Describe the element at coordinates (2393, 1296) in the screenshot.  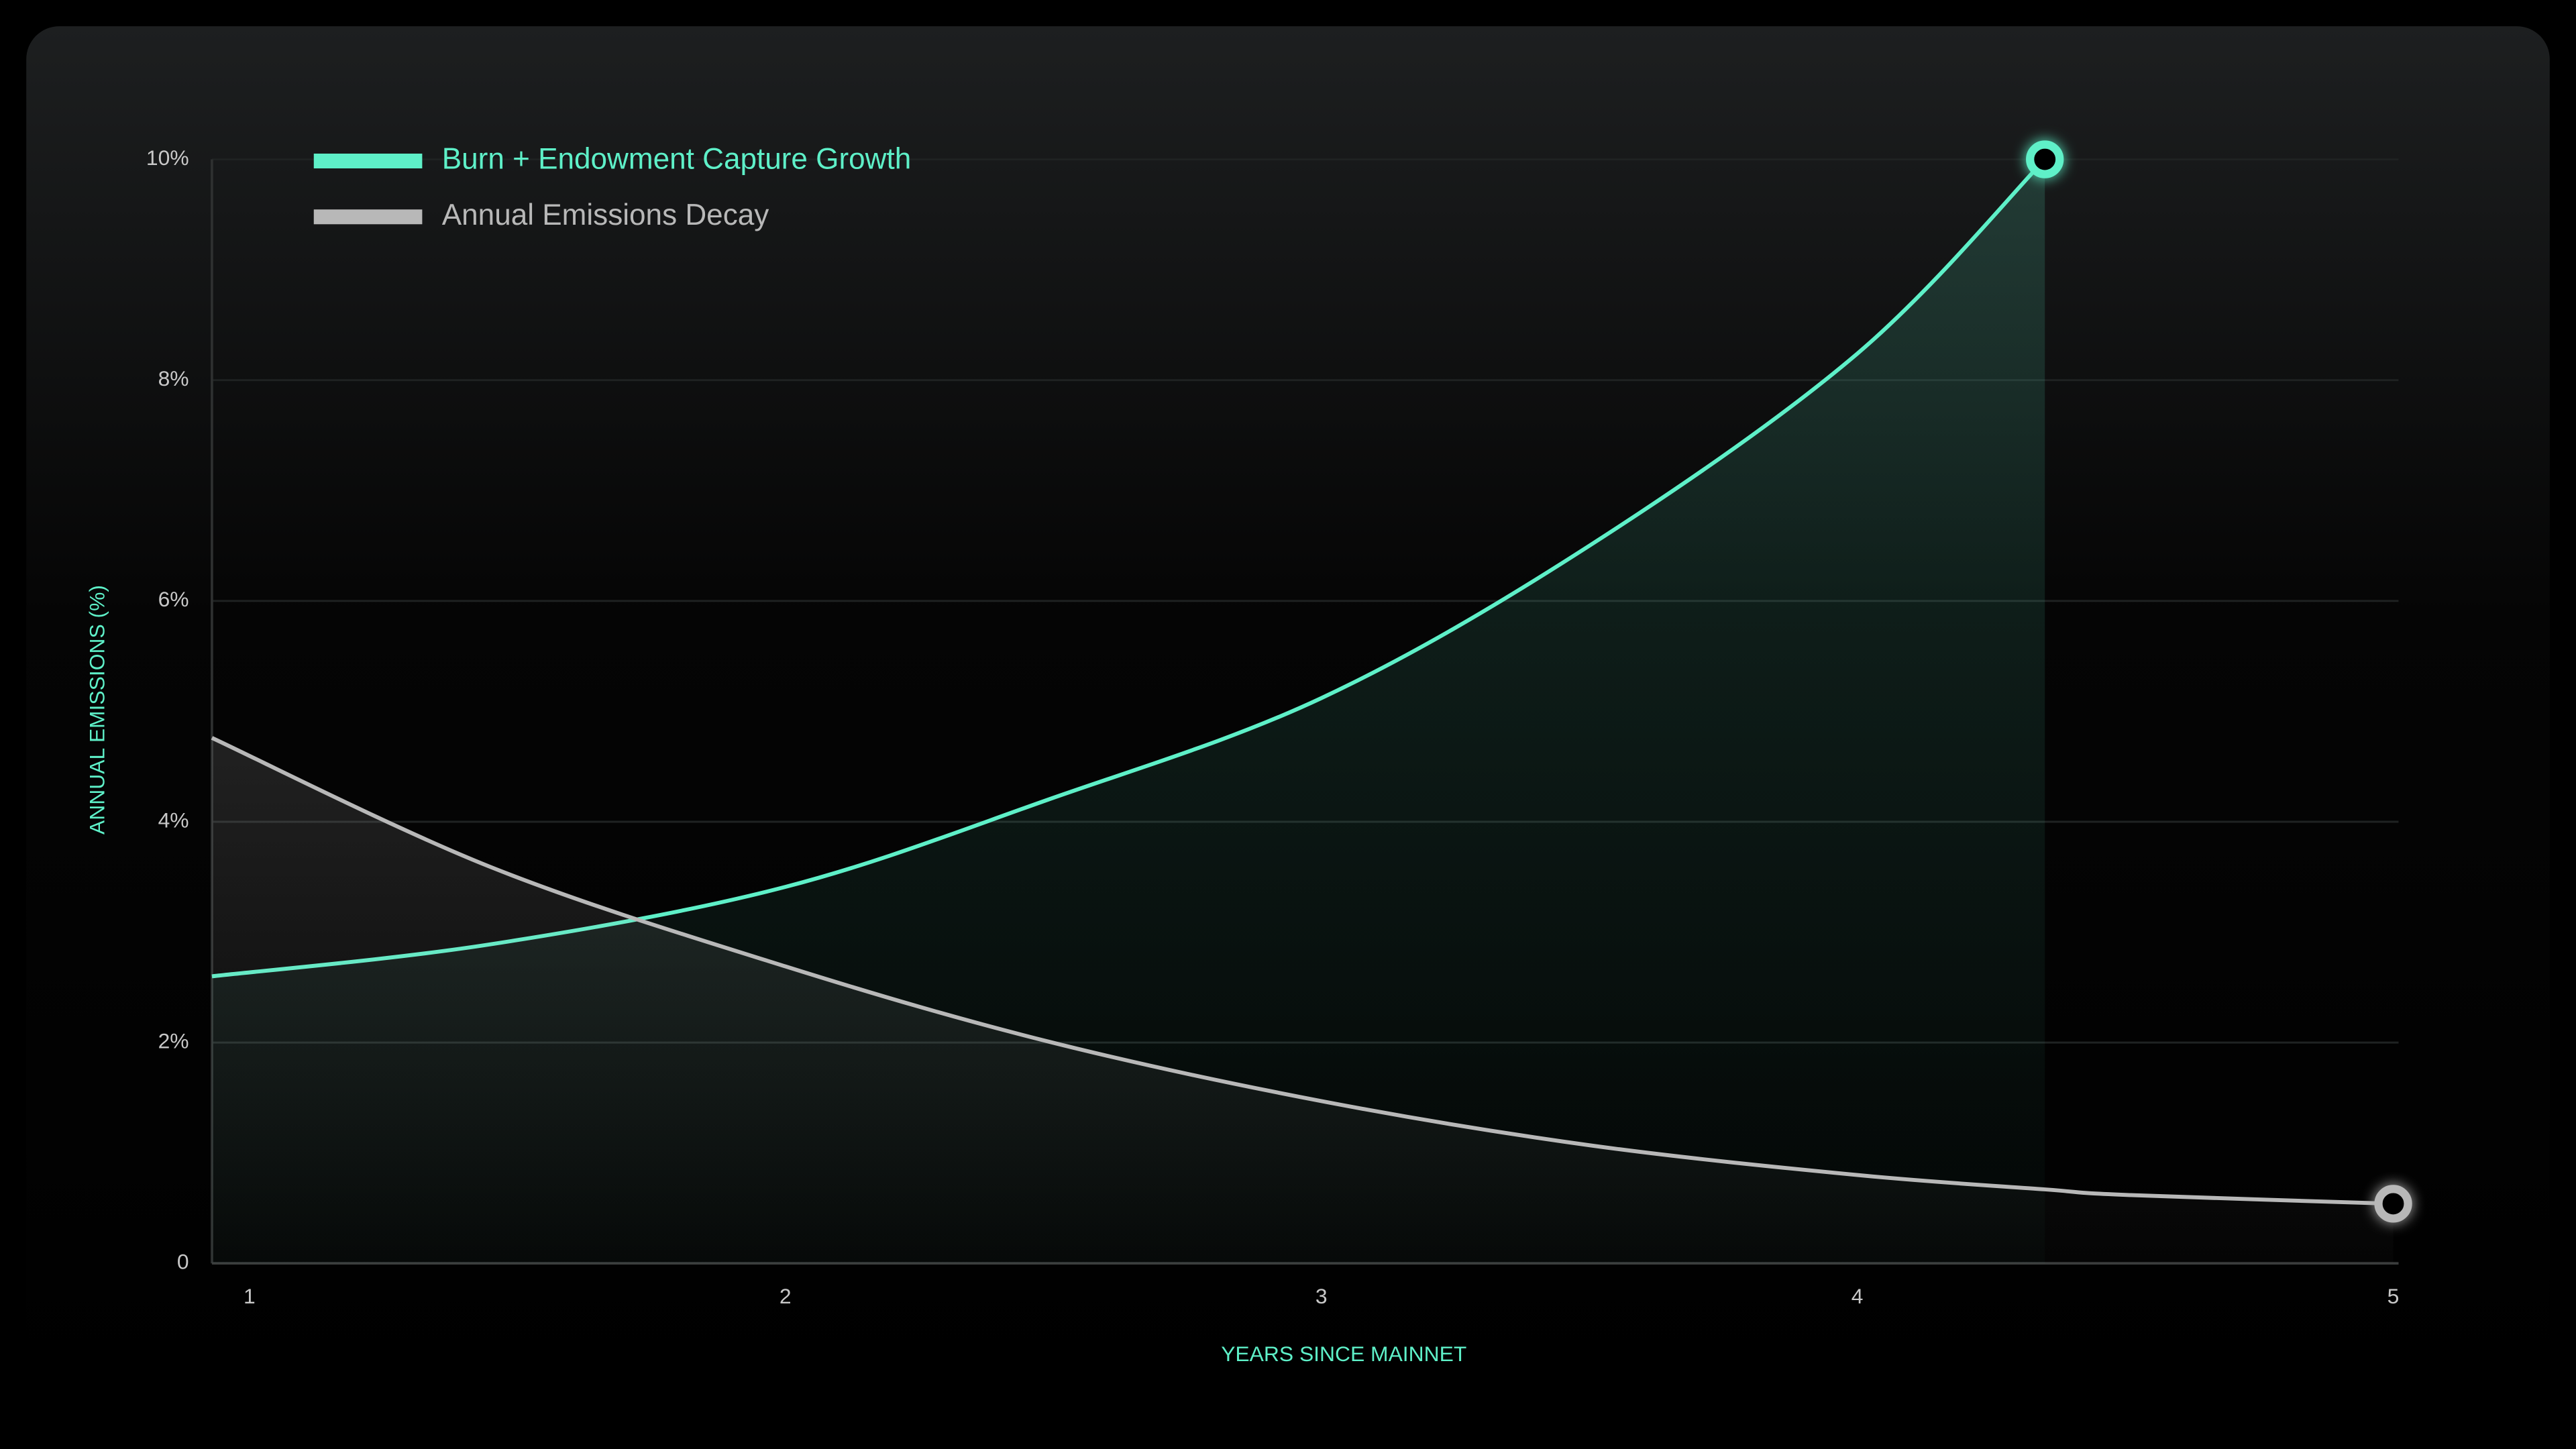
I see `x-tick-label: 5` at that location.